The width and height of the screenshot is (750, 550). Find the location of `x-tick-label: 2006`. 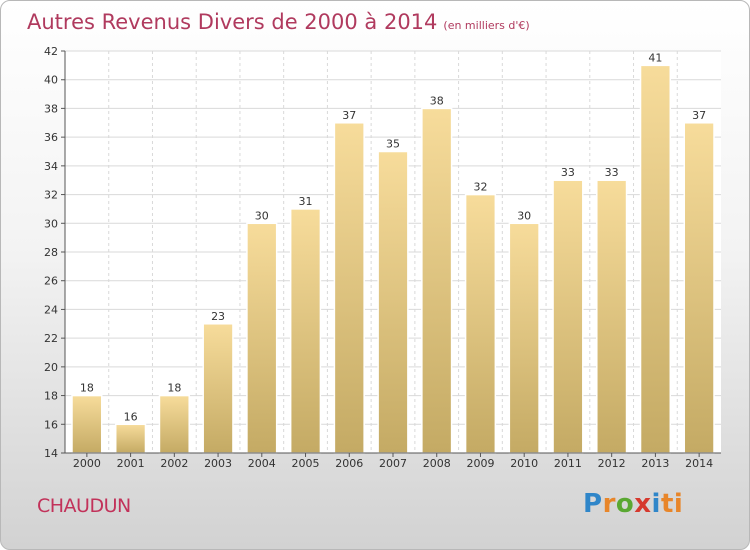

x-tick-label: 2006 is located at coordinates (349, 463).